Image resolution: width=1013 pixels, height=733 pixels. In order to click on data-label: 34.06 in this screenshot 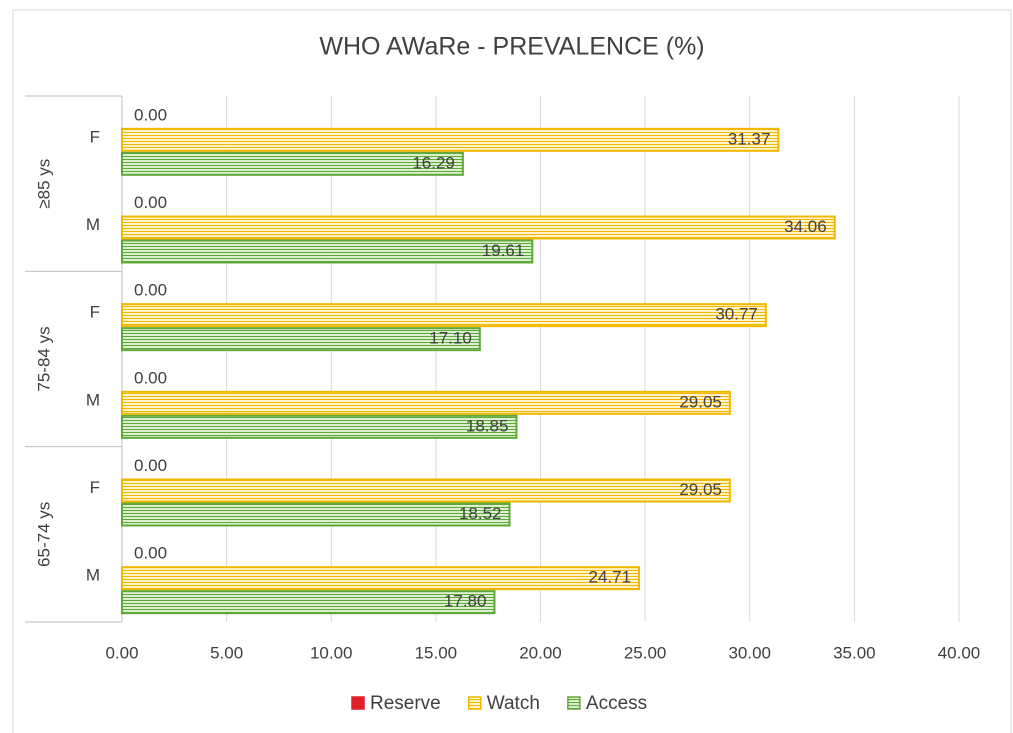, I will do `click(805, 226)`.